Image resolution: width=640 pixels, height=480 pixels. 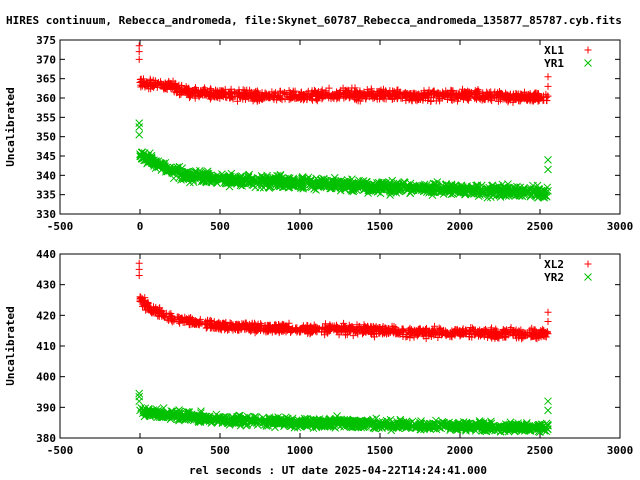 I want to click on x-tick-label: 0, so click(x=140, y=226).